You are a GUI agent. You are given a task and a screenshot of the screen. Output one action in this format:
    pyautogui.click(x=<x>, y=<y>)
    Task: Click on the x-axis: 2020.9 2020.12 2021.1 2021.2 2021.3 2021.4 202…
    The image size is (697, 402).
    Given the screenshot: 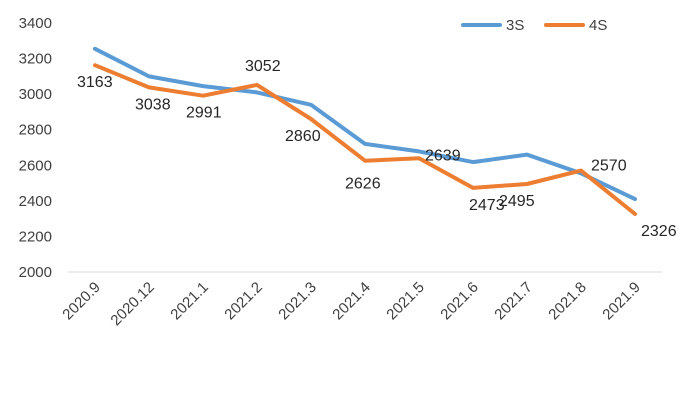 What is the action you would take?
    pyautogui.click(x=351, y=304)
    